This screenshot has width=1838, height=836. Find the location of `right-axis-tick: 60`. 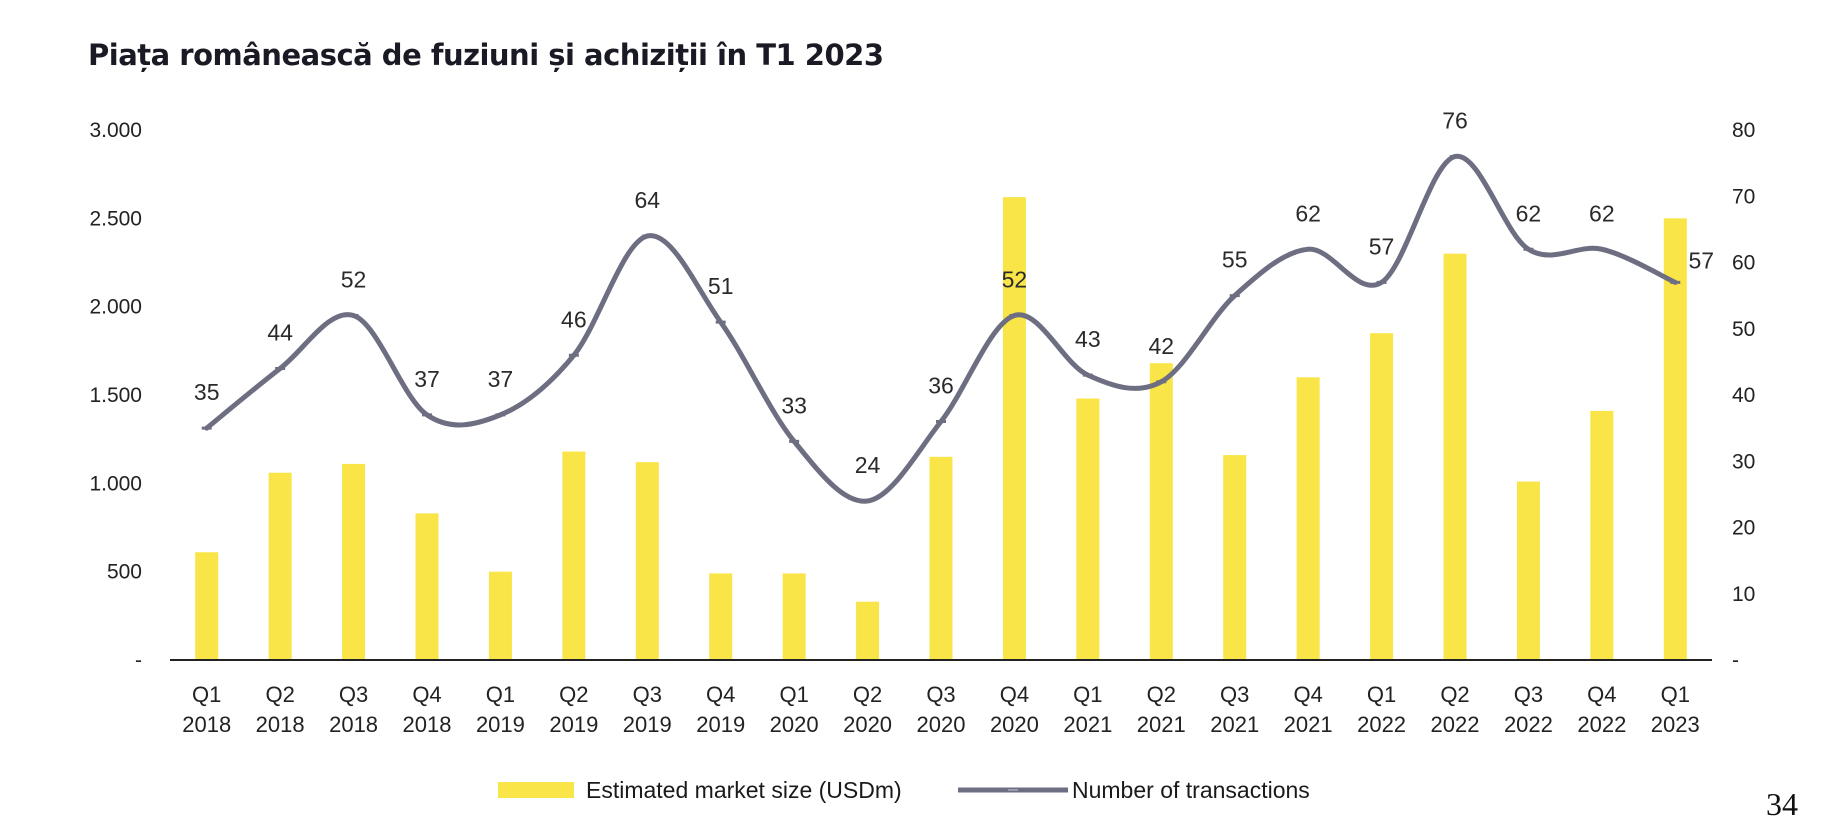

right-axis-tick: 60 is located at coordinates (1743, 263).